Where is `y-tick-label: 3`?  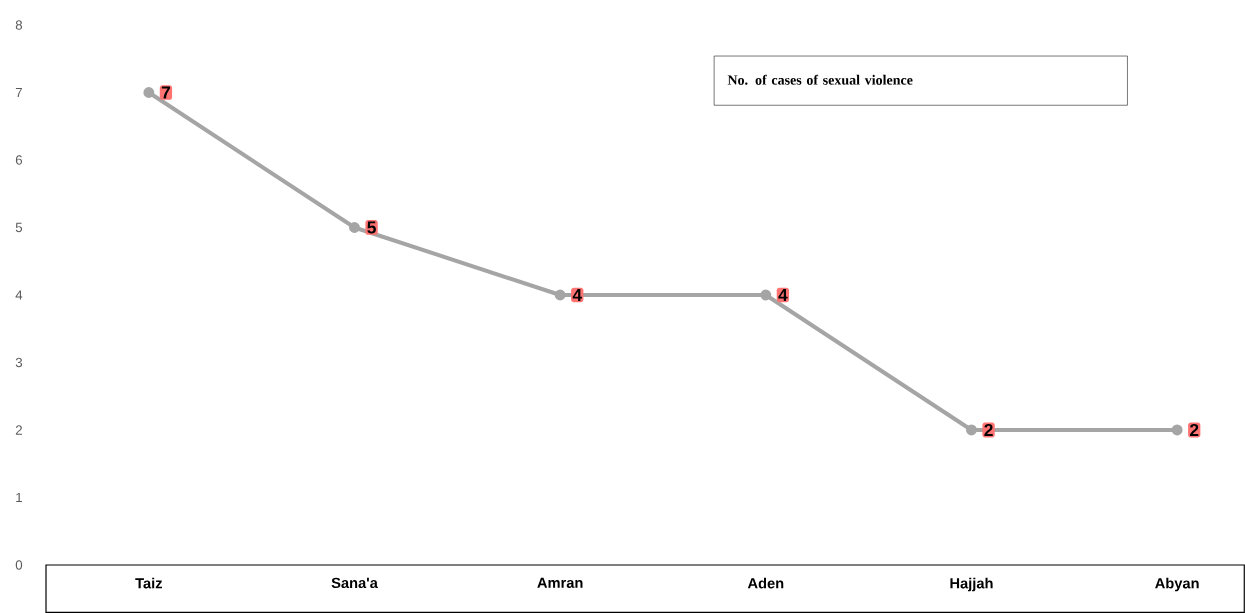 y-tick-label: 3 is located at coordinates (19, 362).